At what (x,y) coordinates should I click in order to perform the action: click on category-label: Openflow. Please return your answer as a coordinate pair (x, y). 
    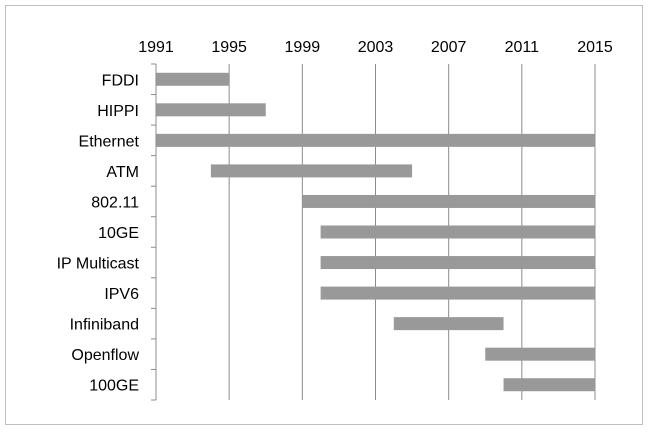
    Looking at the image, I should click on (105, 355).